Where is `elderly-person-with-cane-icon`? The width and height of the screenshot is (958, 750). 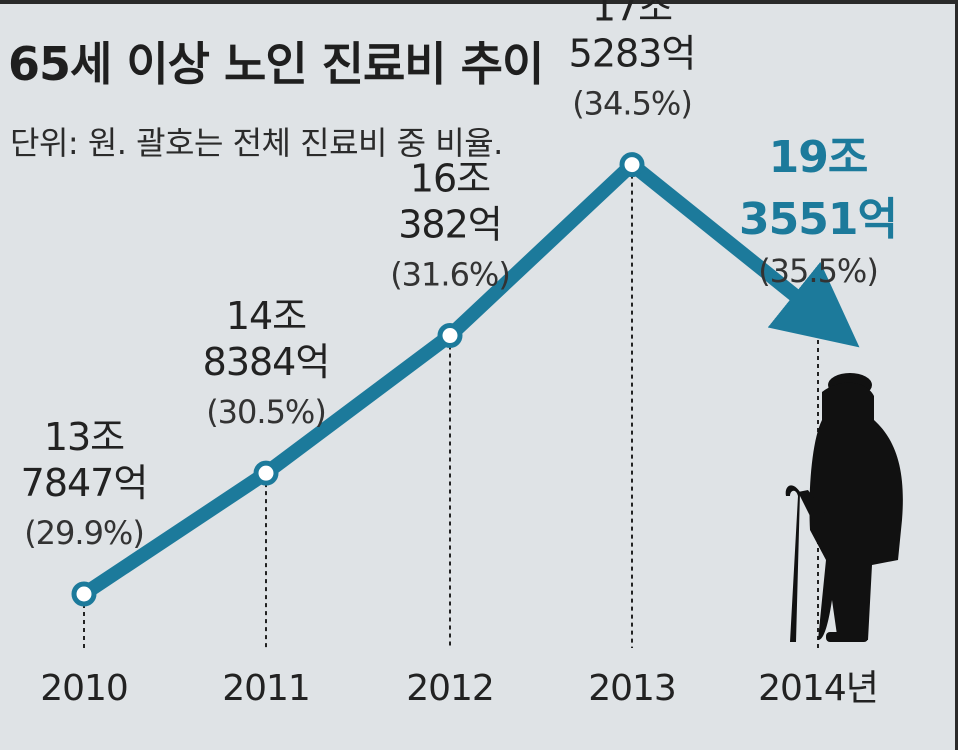 elderly-person-with-cane-icon is located at coordinates (844, 507).